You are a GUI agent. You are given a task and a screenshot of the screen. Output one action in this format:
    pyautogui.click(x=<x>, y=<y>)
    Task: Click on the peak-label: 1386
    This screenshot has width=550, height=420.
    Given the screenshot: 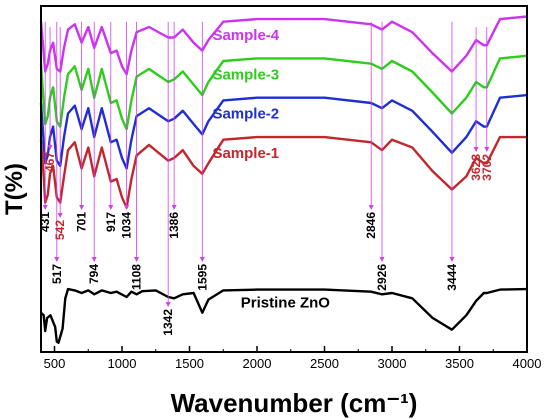 What is the action you would take?
    pyautogui.click(x=174, y=225)
    